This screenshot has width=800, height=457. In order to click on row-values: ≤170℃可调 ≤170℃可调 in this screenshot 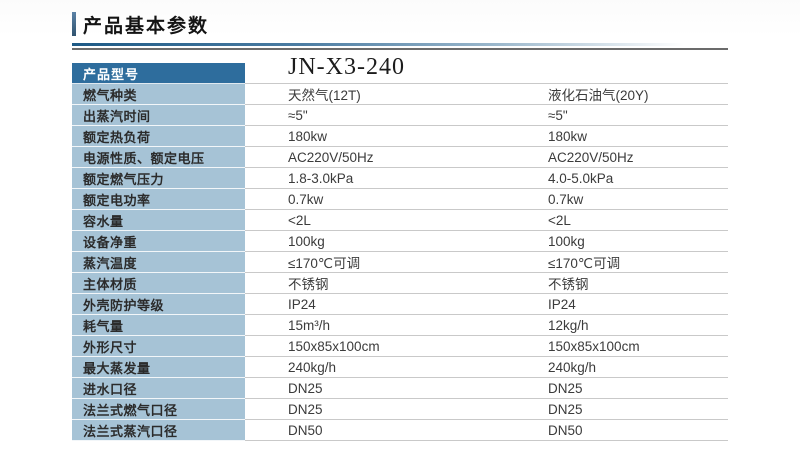, I will do `click(486, 262)`.